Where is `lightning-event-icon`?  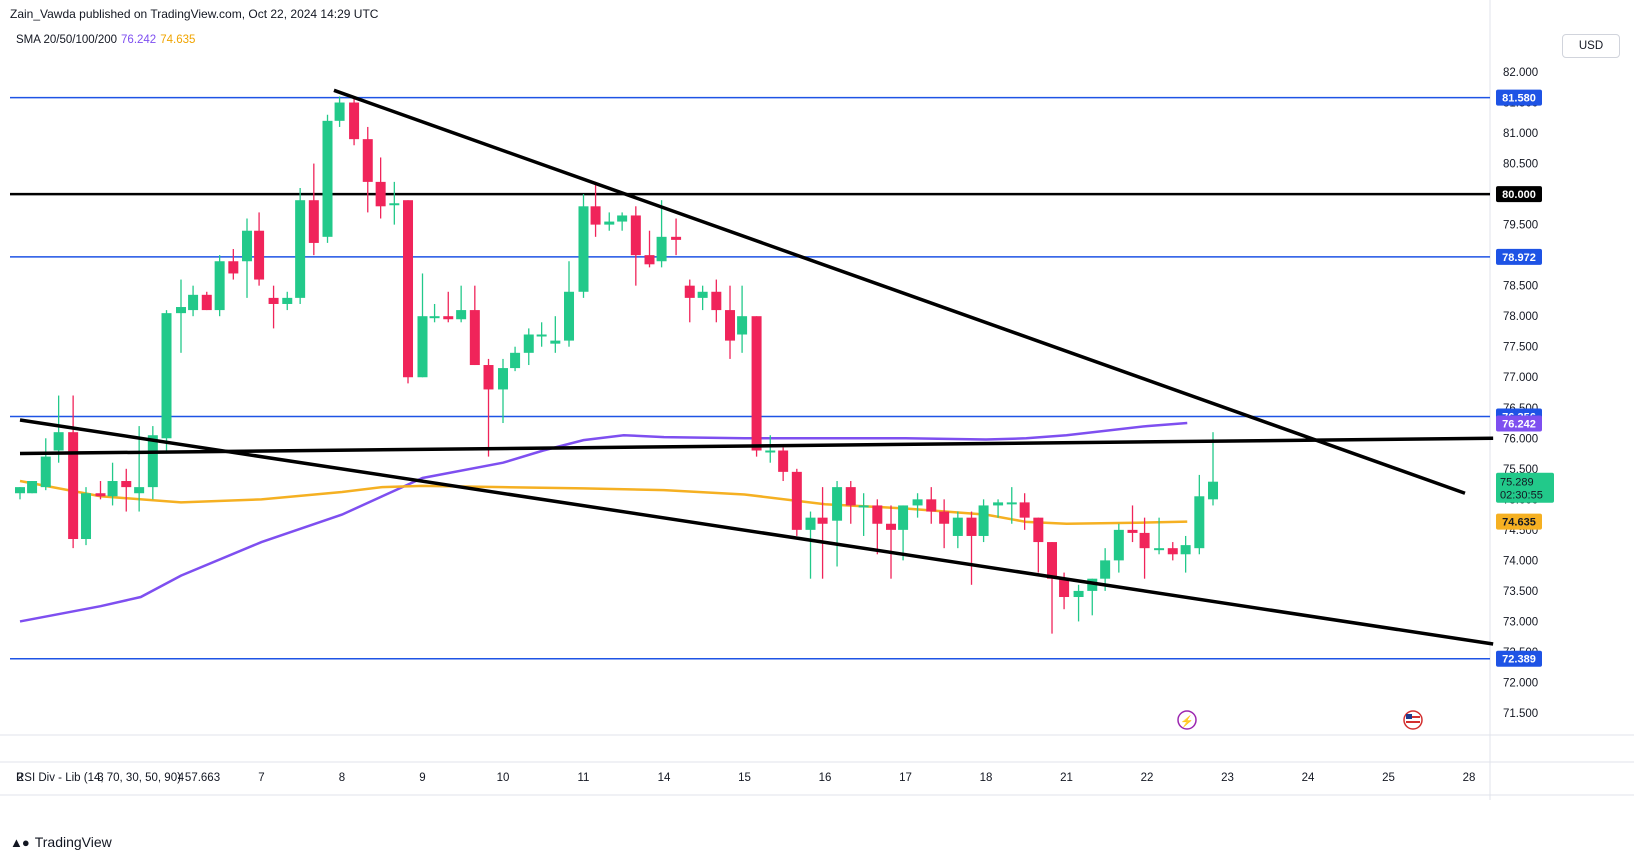
lightning-event-icon is located at coordinates (1187, 720).